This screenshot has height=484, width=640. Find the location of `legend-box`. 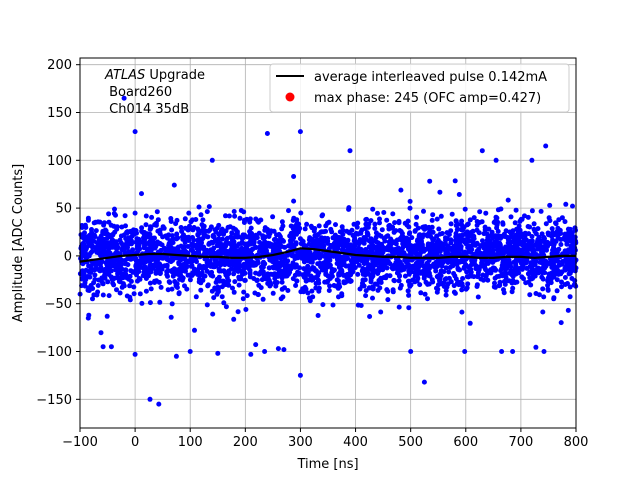

legend-box is located at coordinates (419, 88).